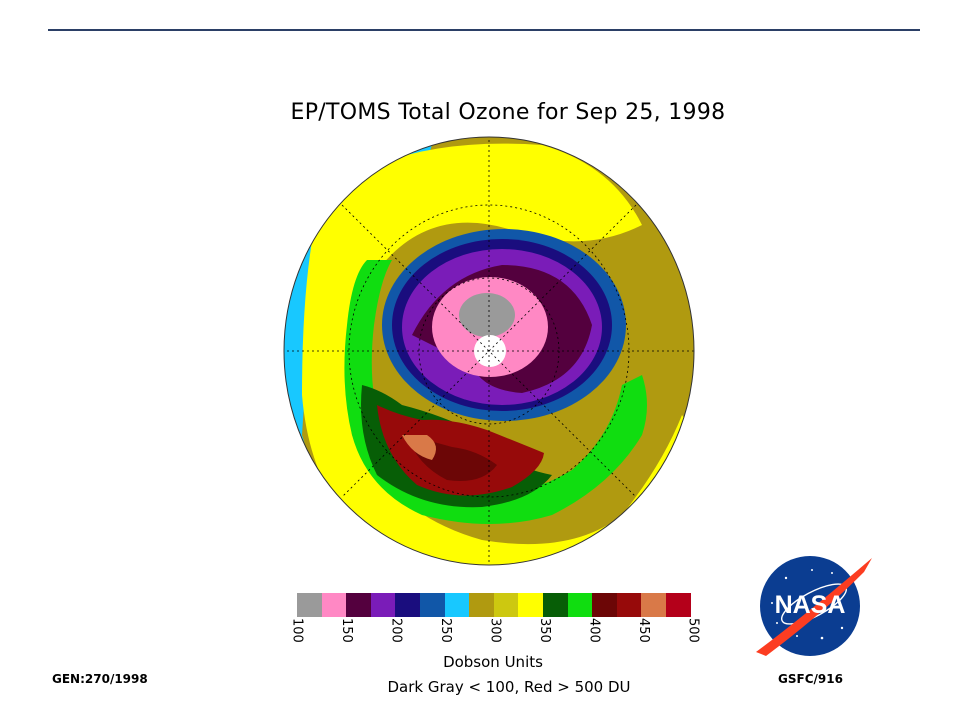 This screenshot has height=720, width=960. I want to click on colorbar-tick-label: 300, so click(495, 630).